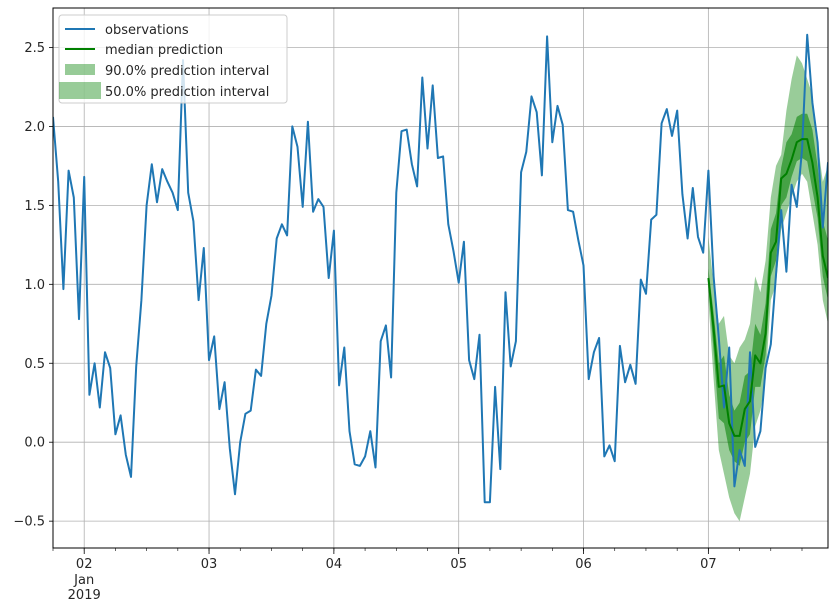  Describe the element at coordinates (34, 443) in the screenshot. I see `y-tick-label: 0.0` at that location.